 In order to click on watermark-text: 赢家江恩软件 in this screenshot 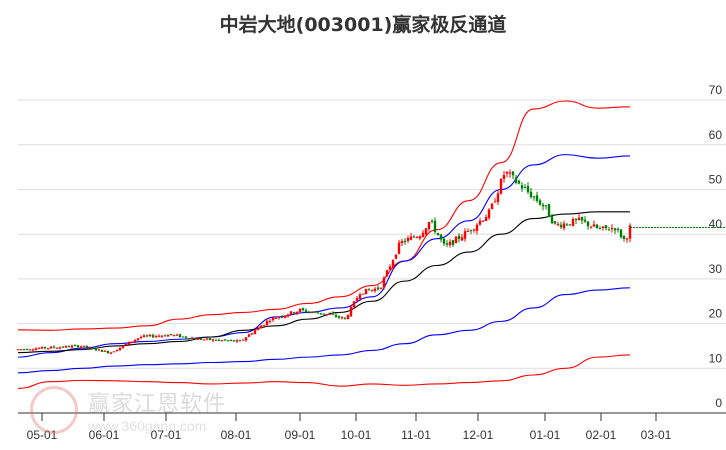, I will do `click(157, 404)`.